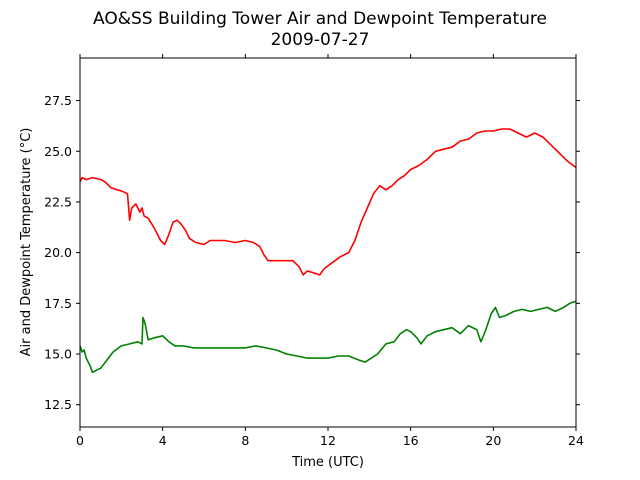  Describe the element at coordinates (576, 440) in the screenshot. I see `x-tick-label: 24` at that location.